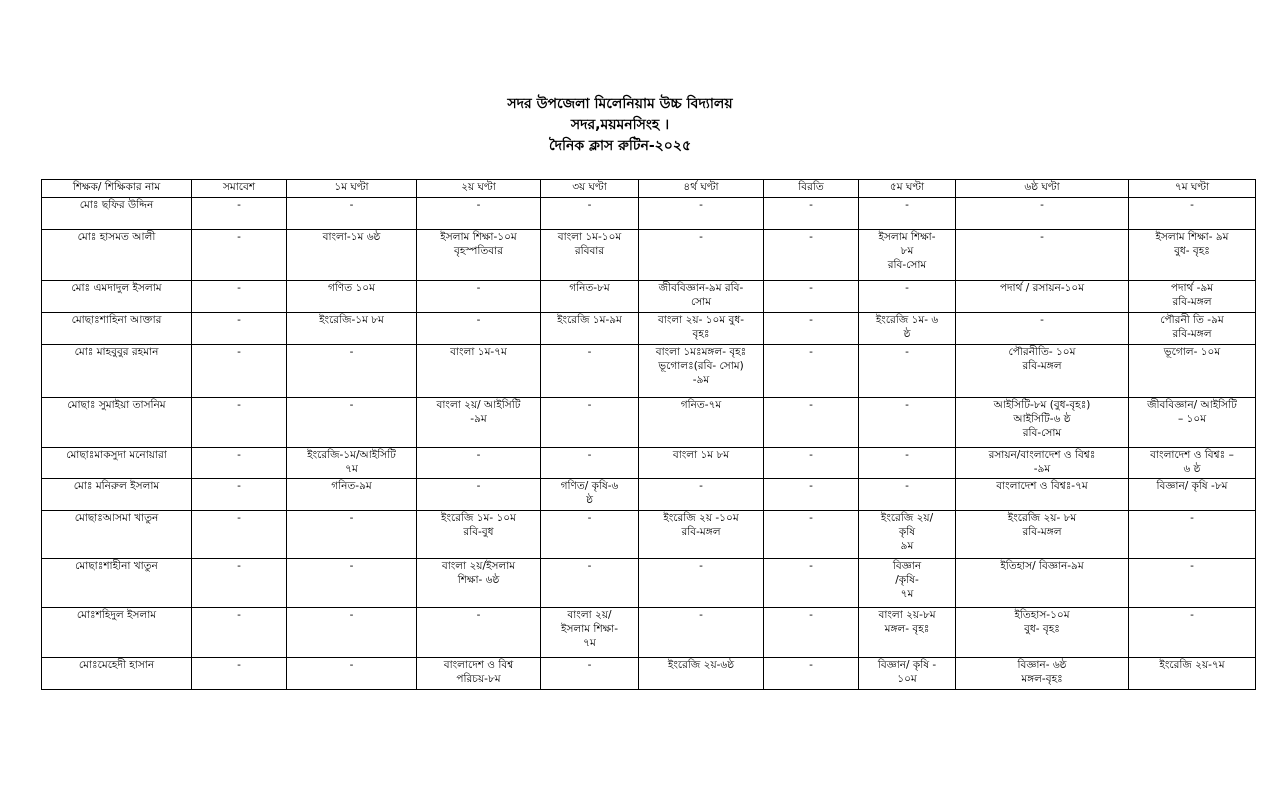 Image resolution: width=1284 pixels, height=786 pixels. What do you see at coordinates (701, 296) in the screenshot?
I see `schedule-cell: জীববিজ্ঞান-৯ম রবি- সোম` at bounding box center [701, 296].